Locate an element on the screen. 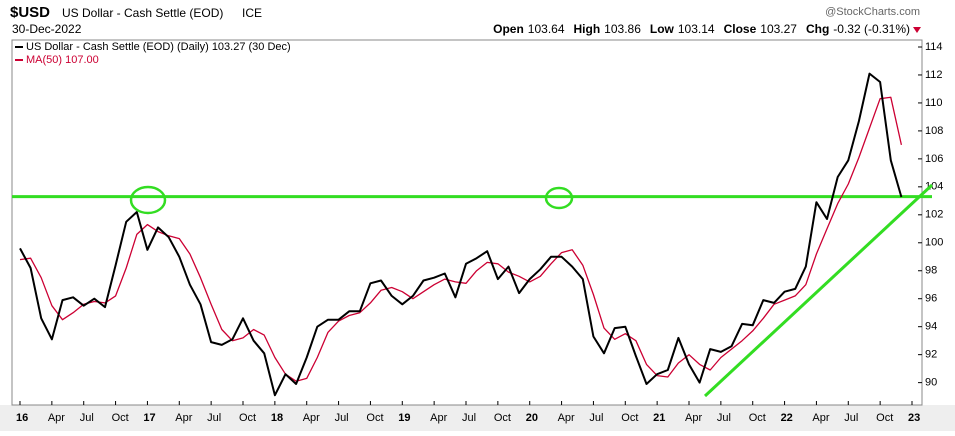 This screenshot has width=955, height=436. y-tick-label: 112 is located at coordinates (934, 75).